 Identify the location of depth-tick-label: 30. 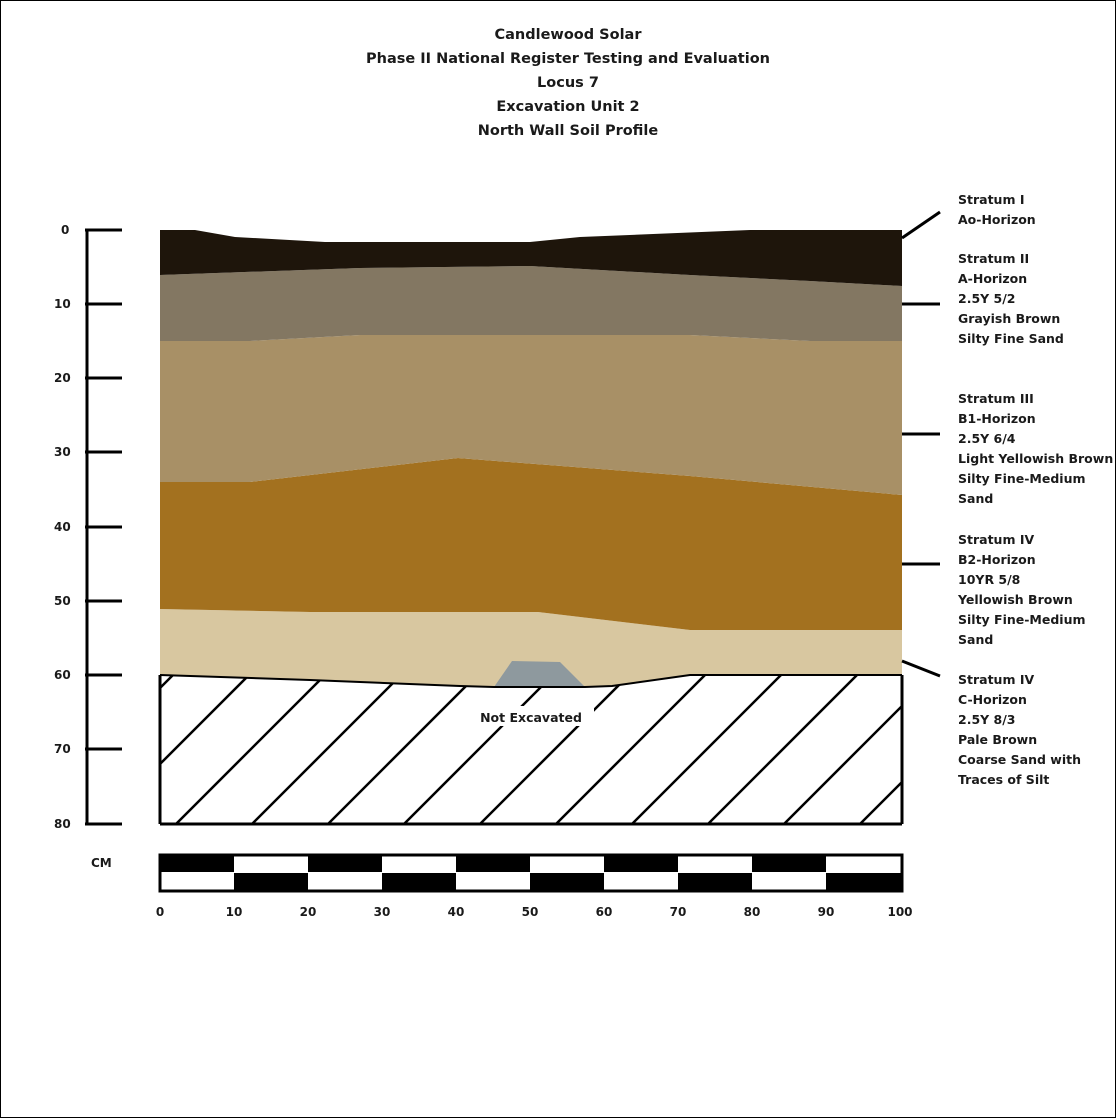
(62, 452).